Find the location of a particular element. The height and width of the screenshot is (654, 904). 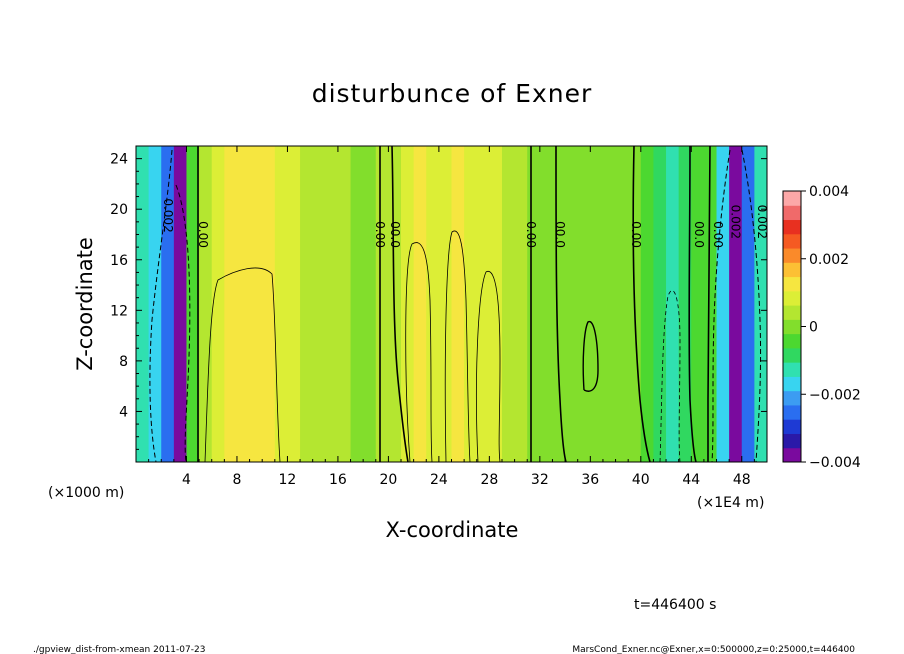

colorbar-tick-labels: 0.004 0.002 0 −0.002 −0.004 is located at coordinates (831, 327).